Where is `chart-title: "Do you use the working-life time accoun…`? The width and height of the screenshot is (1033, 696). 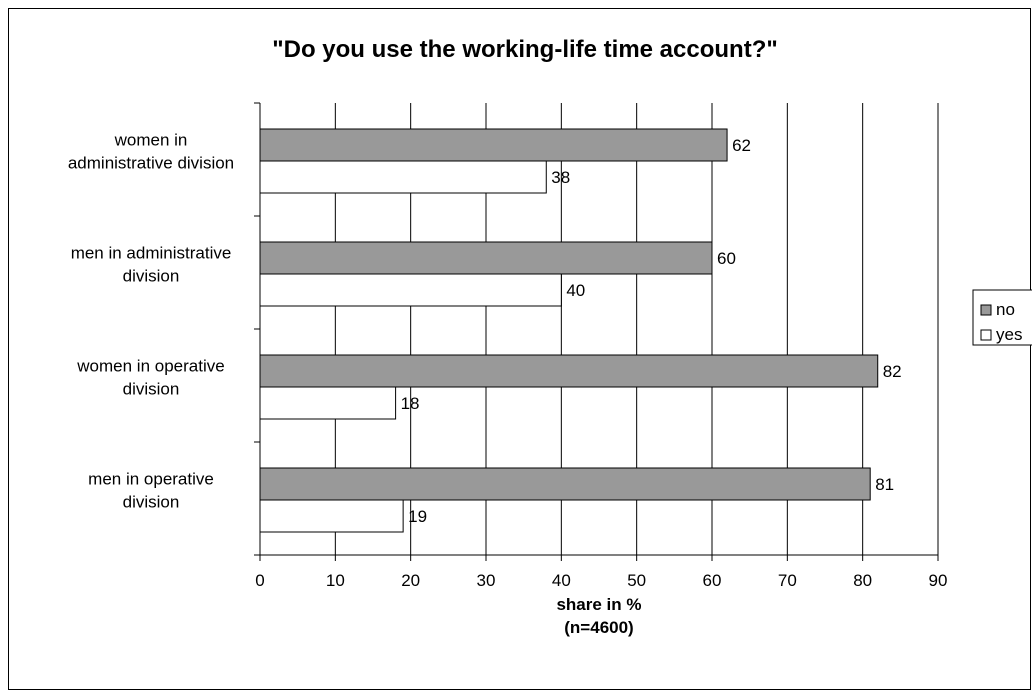 chart-title: "Do you use the working-life time accoun… is located at coordinates (524, 49).